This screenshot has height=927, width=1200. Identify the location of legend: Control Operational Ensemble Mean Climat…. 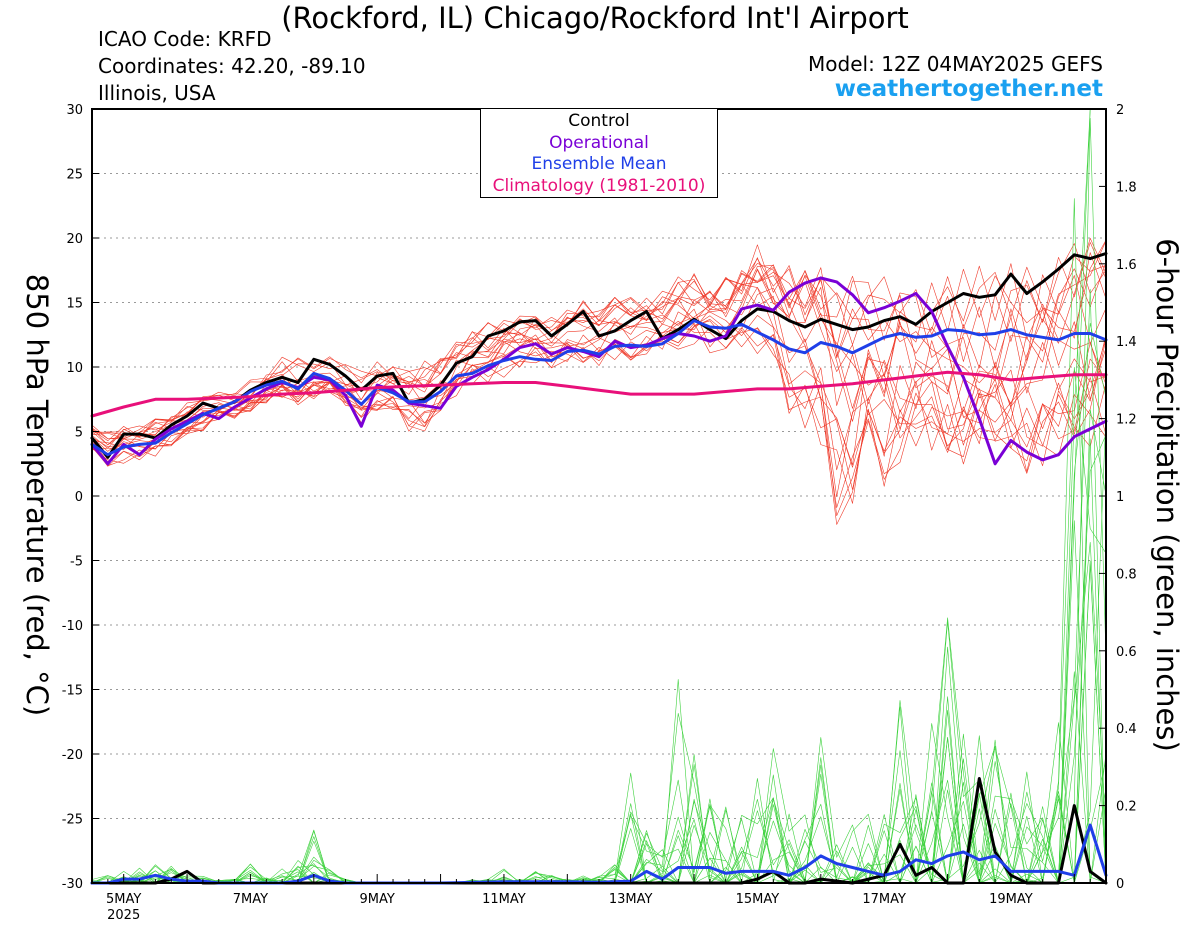
(599, 153).